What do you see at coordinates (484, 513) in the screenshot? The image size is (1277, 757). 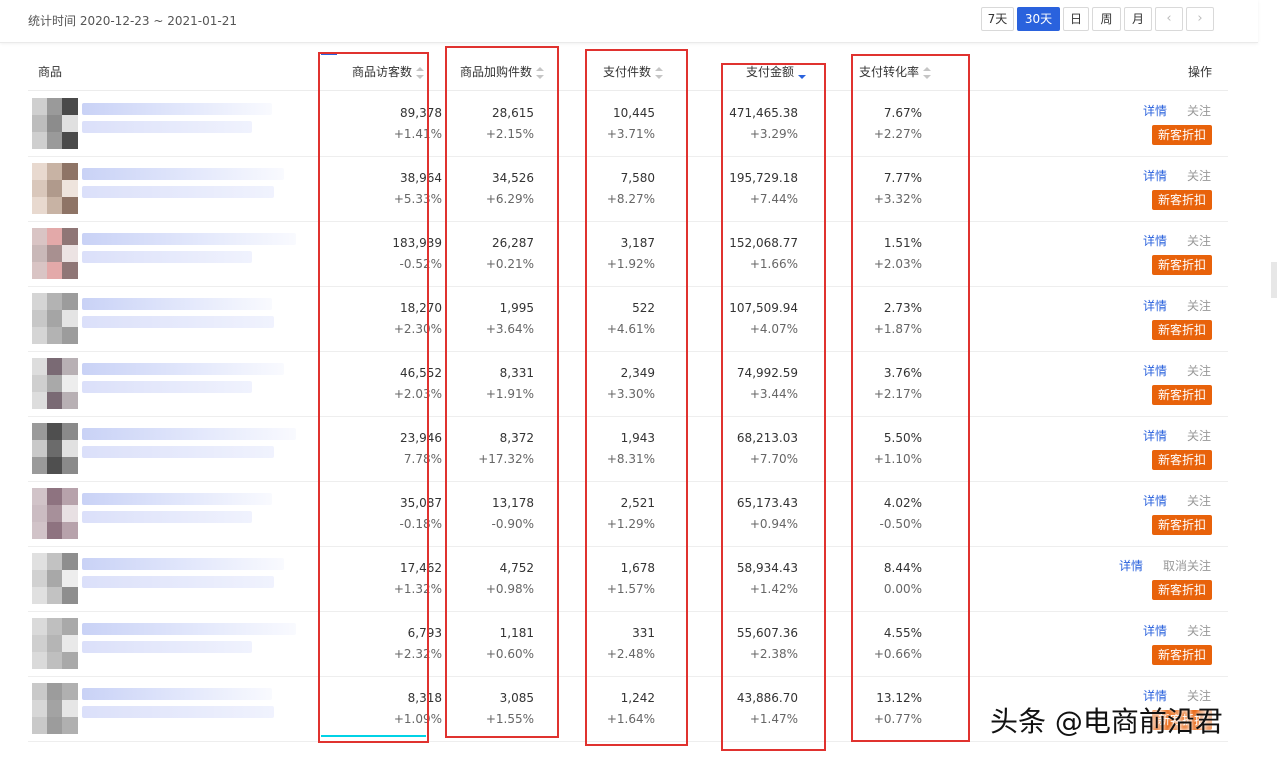 I see `cell-cart-adds: 13,178 -0.90%` at bounding box center [484, 513].